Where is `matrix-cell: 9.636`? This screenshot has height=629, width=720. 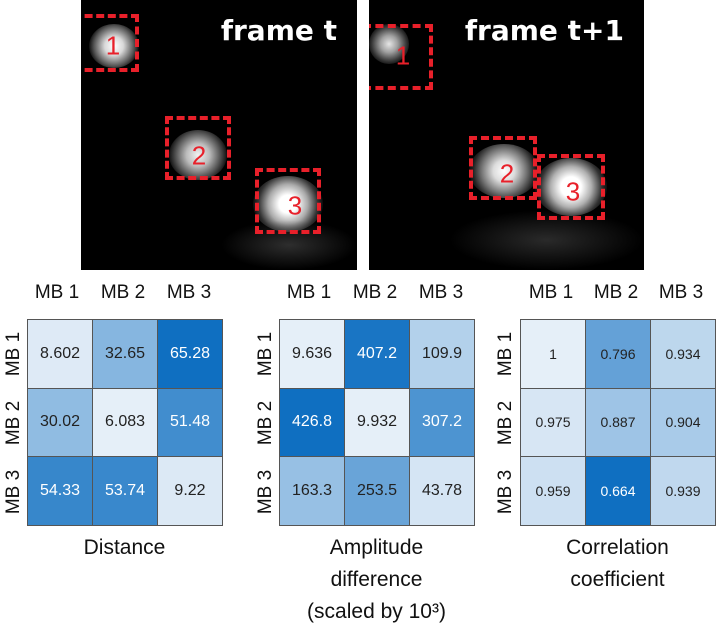
matrix-cell: 9.636 is located at coordinates (312, 354).